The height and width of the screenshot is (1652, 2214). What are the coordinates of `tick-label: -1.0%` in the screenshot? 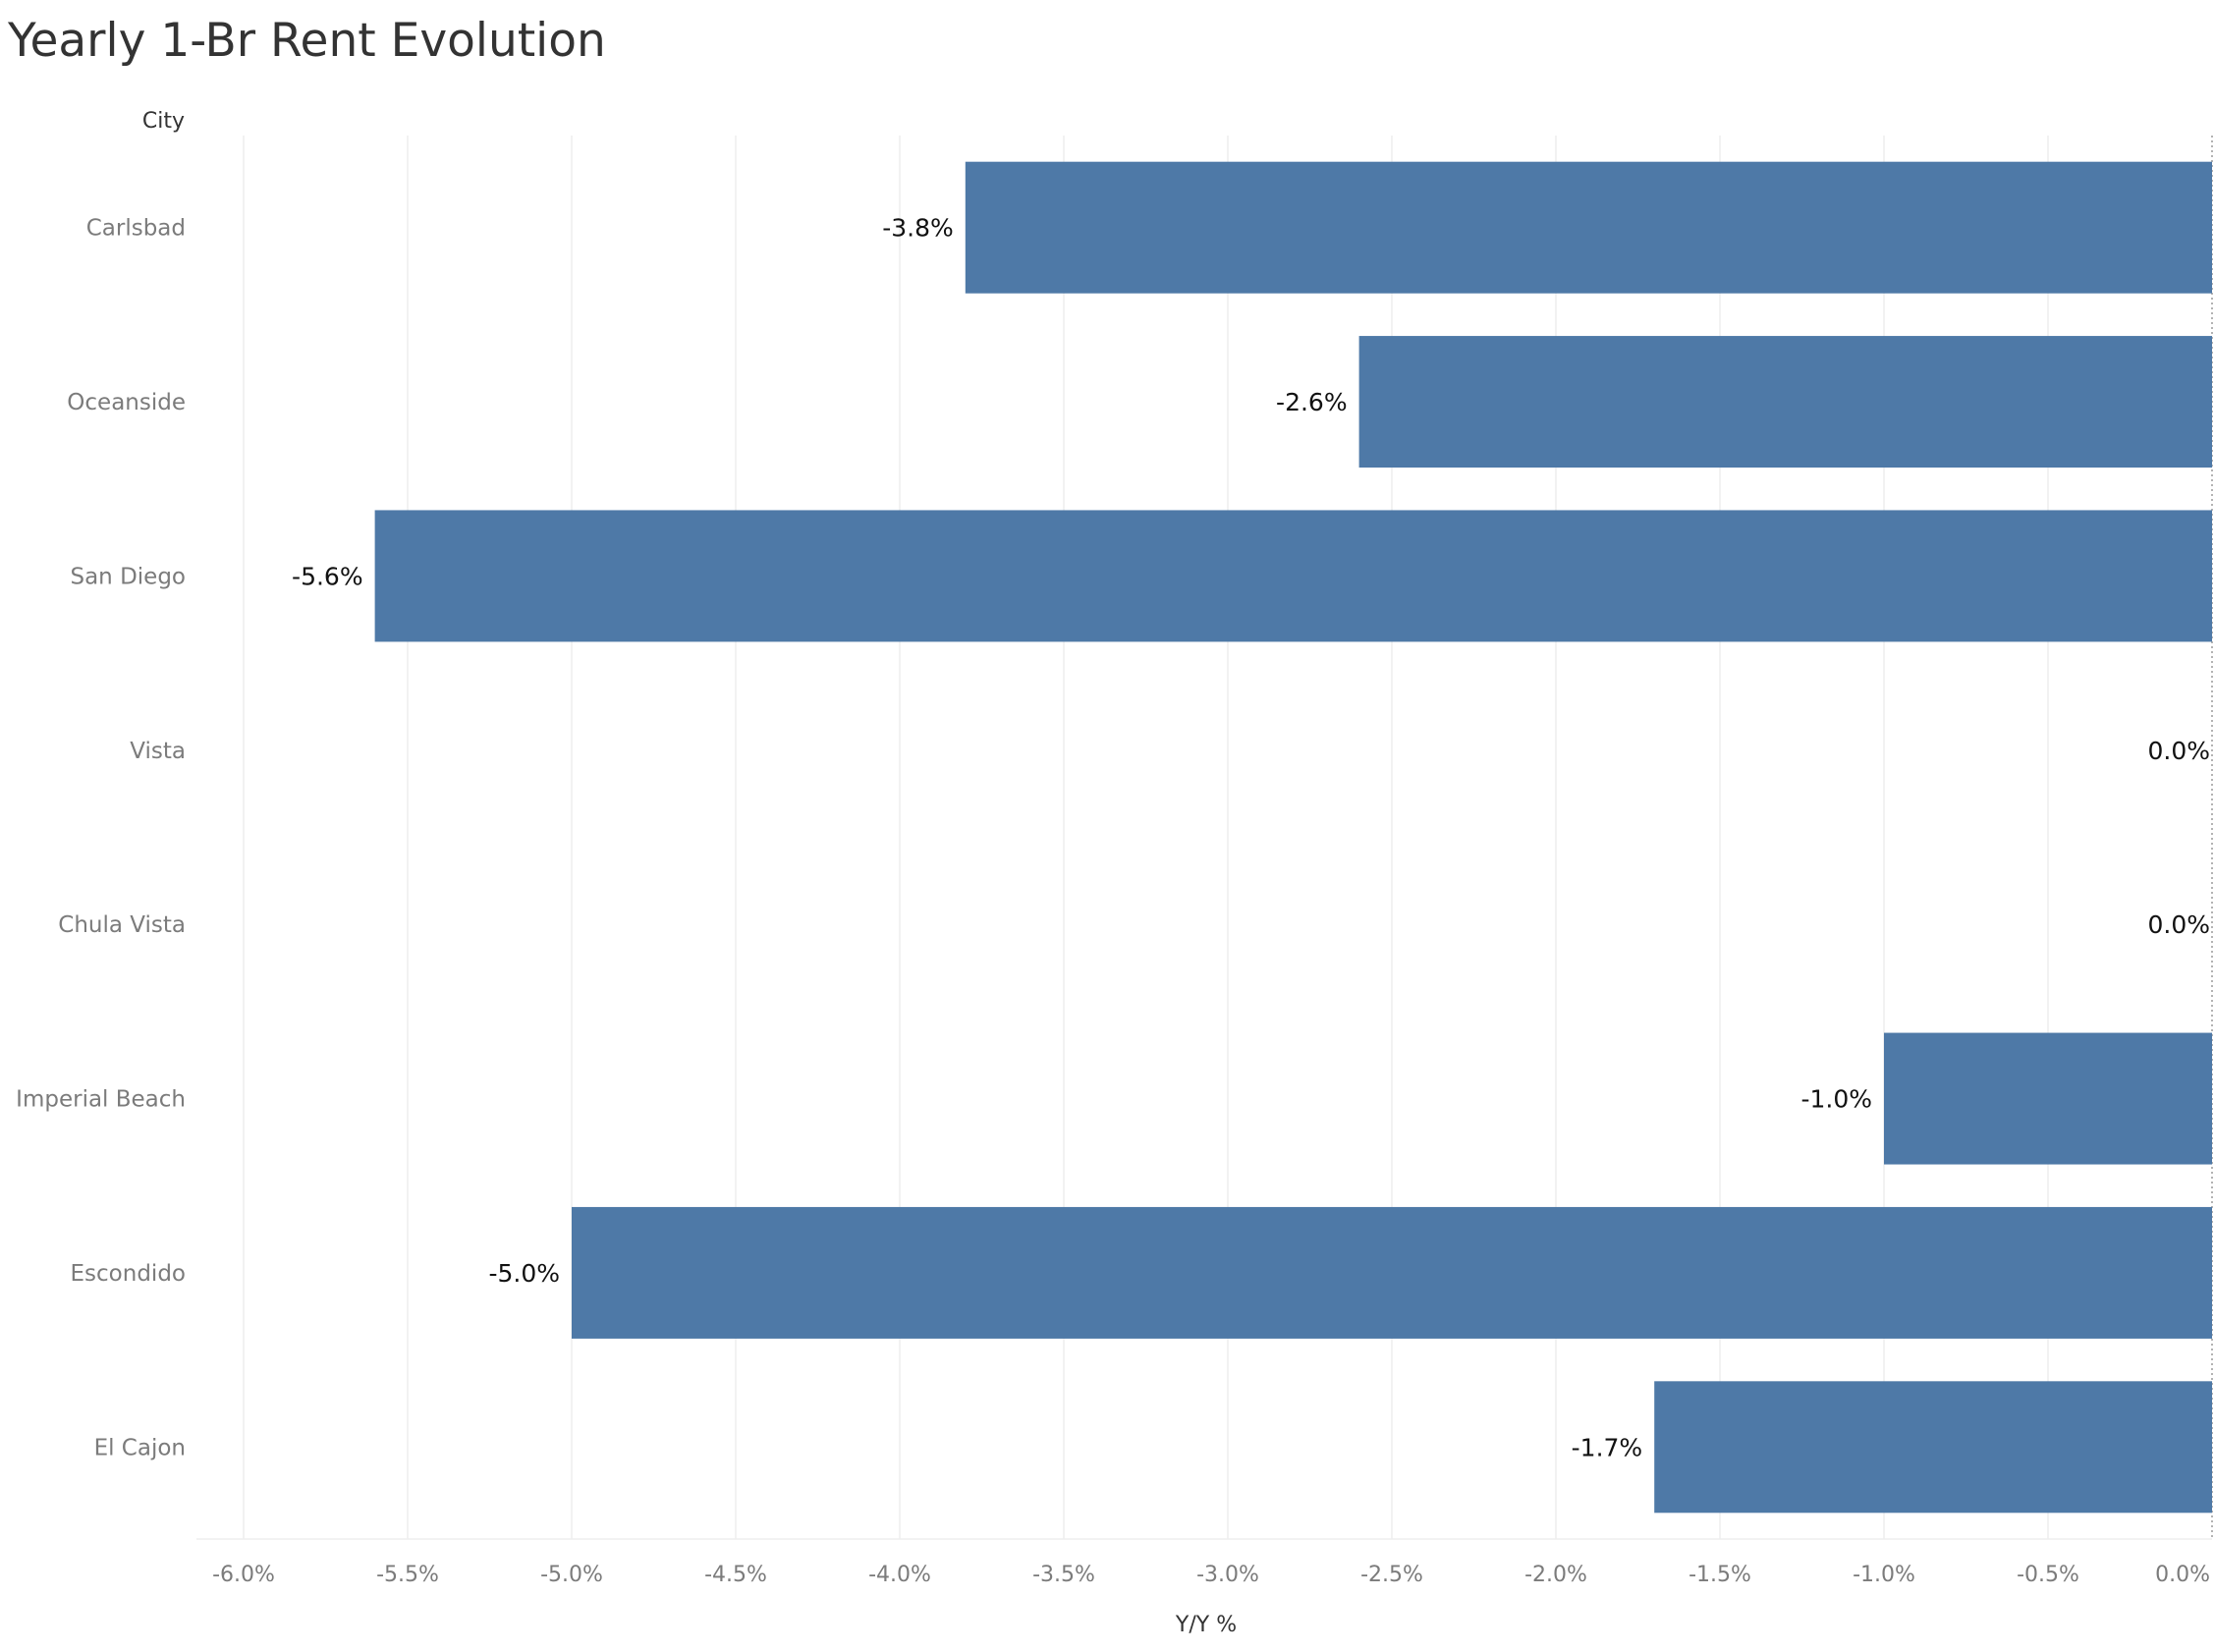 It's located at (1884, 1575).